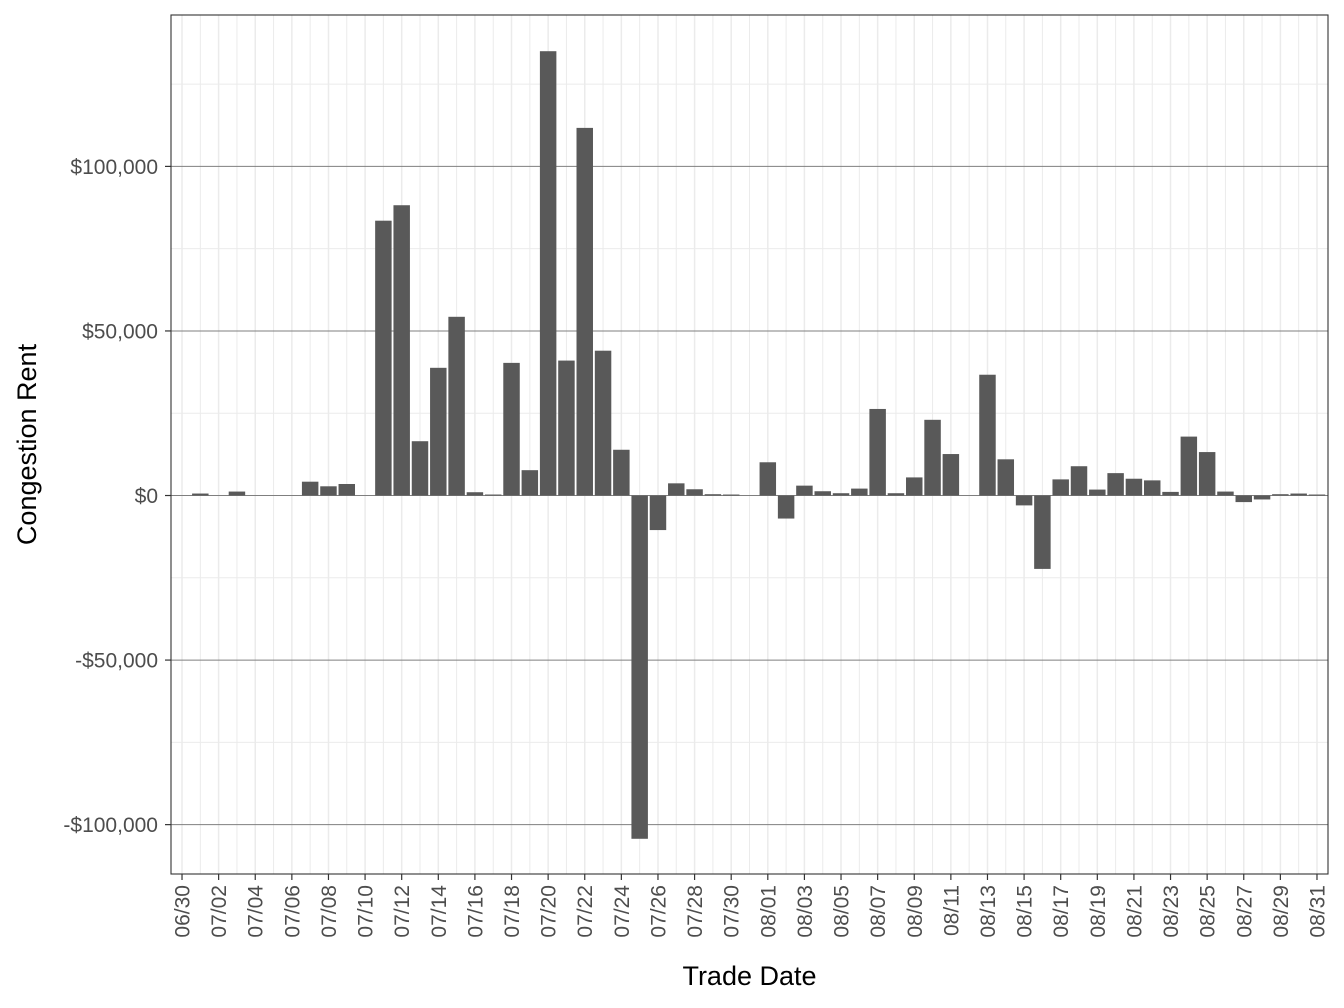  What do you see at coordinates (402, 911) in the screenshot?
I see `x-tick-label: 07/12` at bounding box center [402, 911].